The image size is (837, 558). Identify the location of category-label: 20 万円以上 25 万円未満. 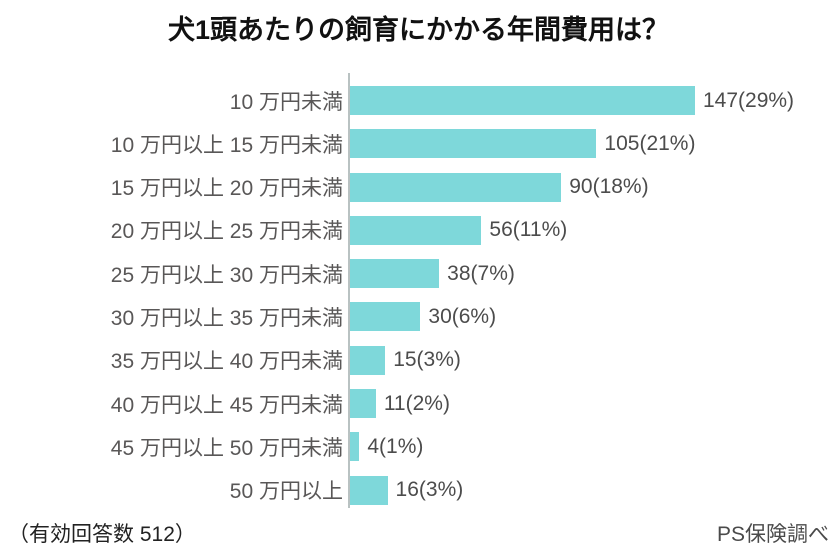
(226, 232).